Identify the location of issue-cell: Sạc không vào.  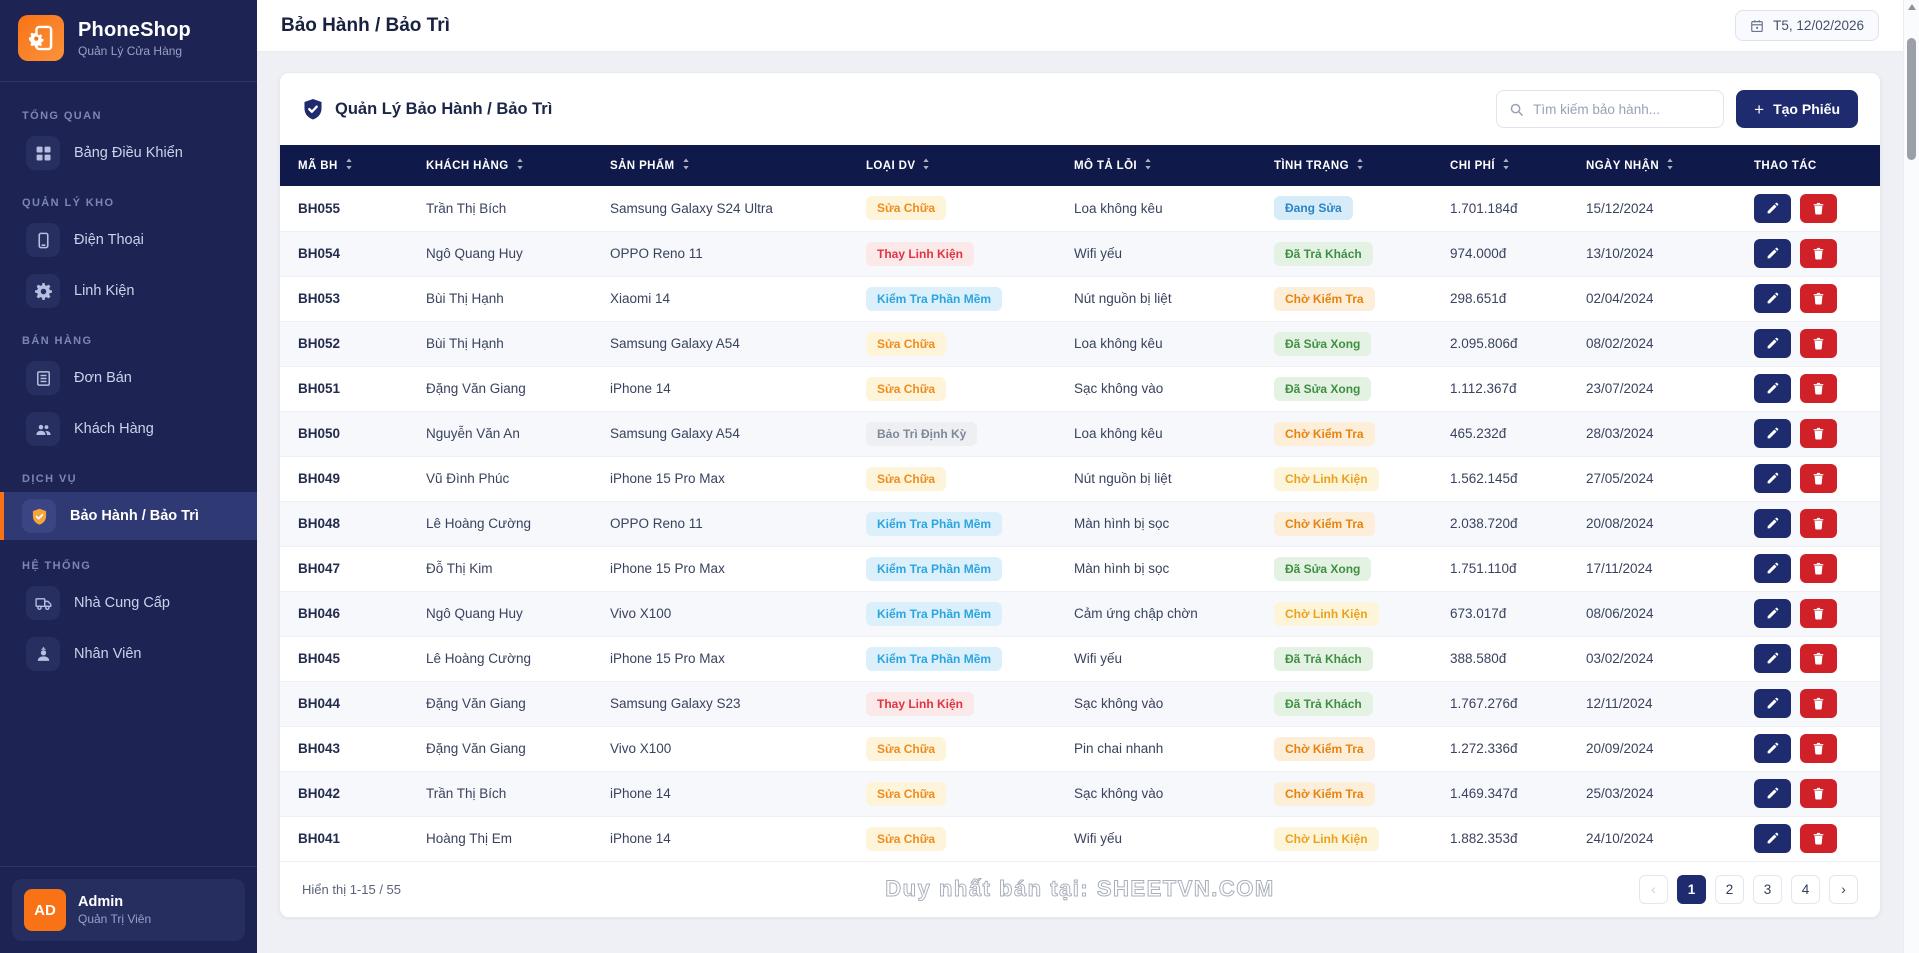
(1156, 704).